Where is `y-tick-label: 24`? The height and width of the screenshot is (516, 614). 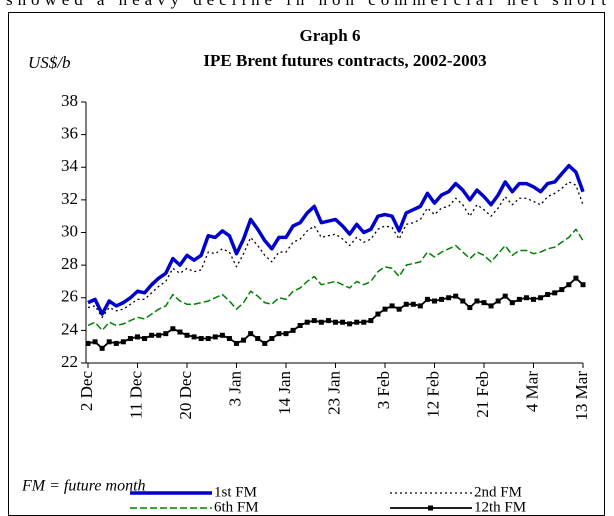 y-tick-label: 24 is located at coordinates (70, 328).